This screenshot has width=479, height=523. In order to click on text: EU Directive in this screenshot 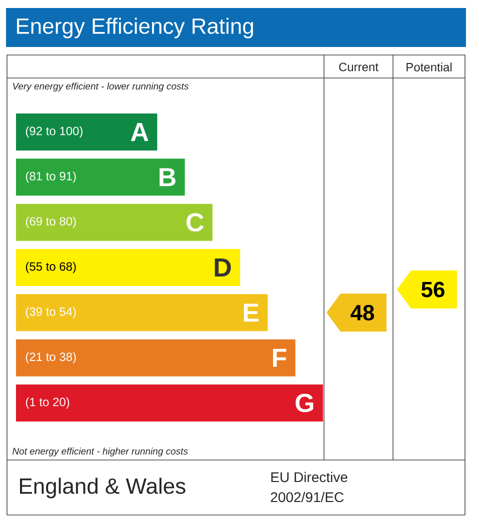, I will do `click(309, 477)`.